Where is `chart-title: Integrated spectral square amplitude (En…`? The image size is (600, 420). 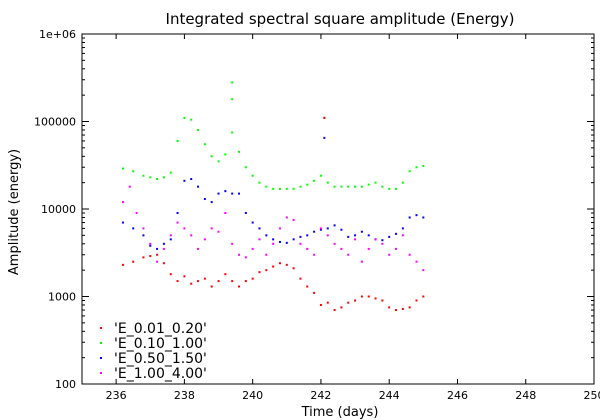 chart-title: Integrated spectral square amplitude (En… is located at coordinates (340, 19).